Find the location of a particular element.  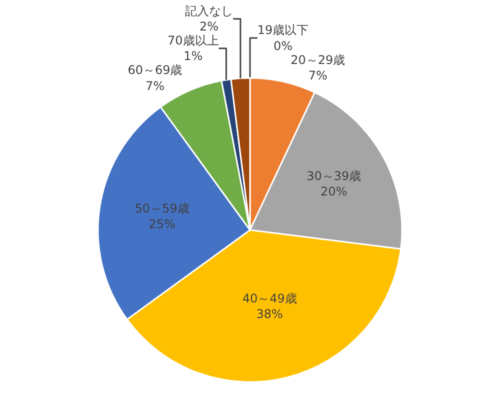

data-label: 1% is located at coordinates (193, 56).